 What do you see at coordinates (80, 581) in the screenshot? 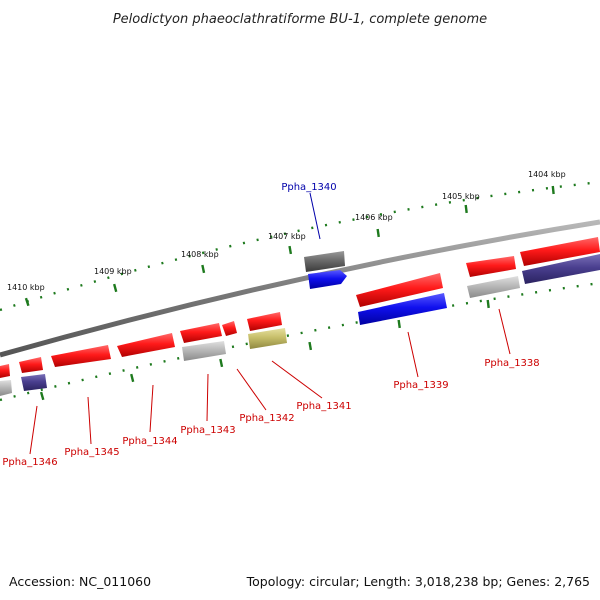
I see `accession-text: Accession: NC_011060` at bounding box center [80, 581].